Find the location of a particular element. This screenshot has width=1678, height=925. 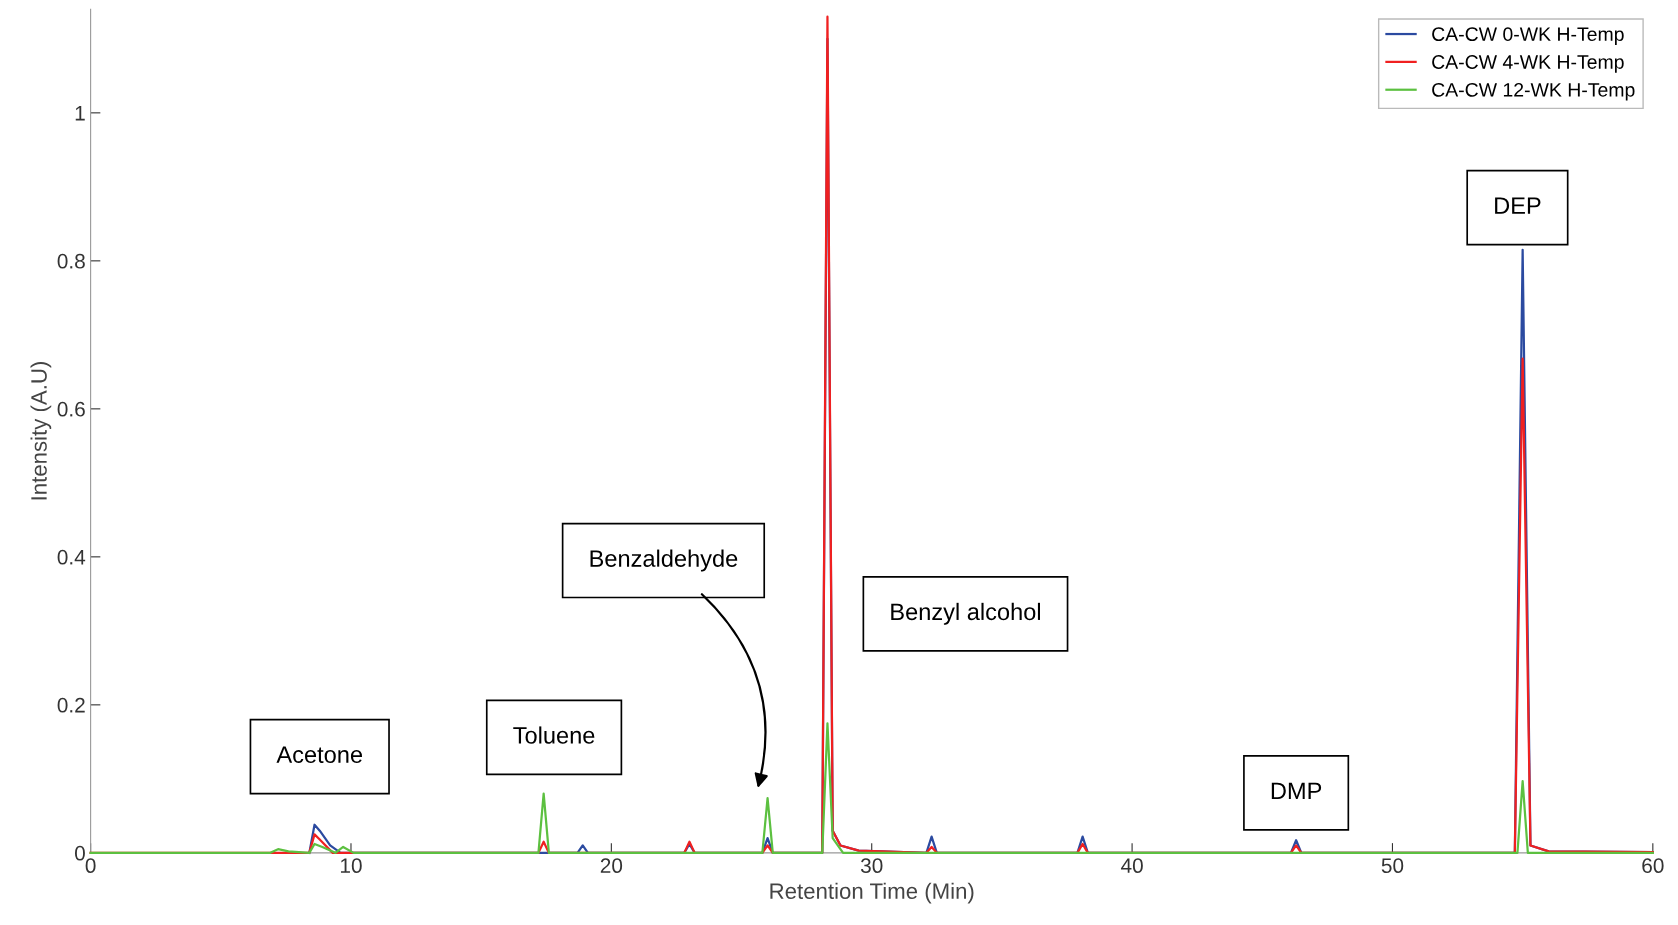

annotation: Acetone is located at coordinates (319, 754).